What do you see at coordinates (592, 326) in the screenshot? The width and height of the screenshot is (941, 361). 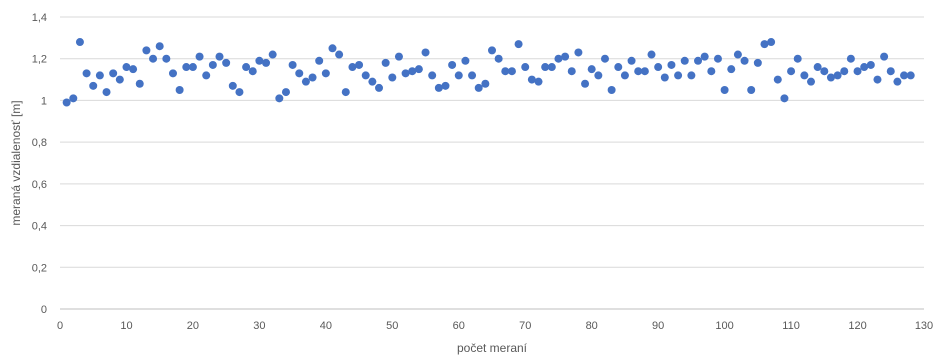 I see `x-tick-label: 80` at bounding box center [592, 326].